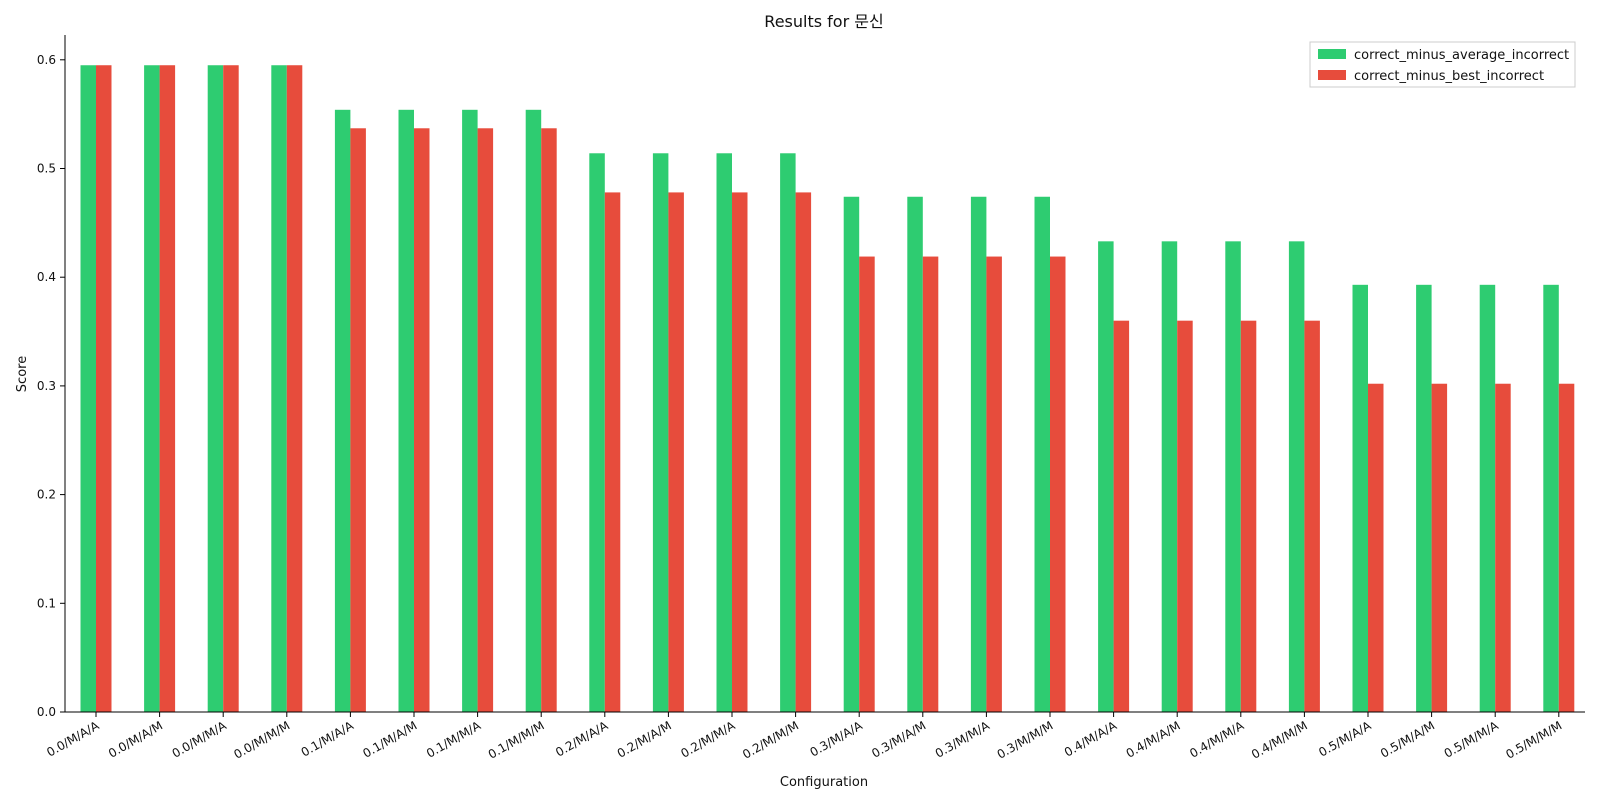 The height and width of the screenshot is (800, 1600). I want to click on x-tick-label: 0.0/M/A/M, so click(135, 739).